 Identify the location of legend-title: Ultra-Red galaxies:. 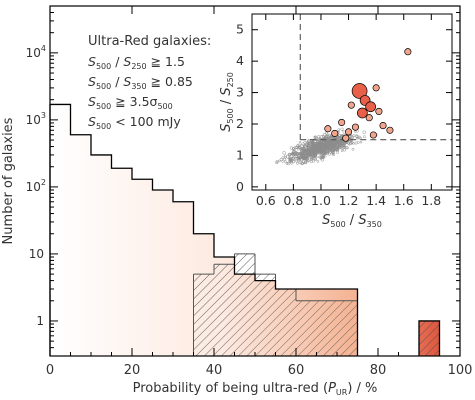
(149, 41).